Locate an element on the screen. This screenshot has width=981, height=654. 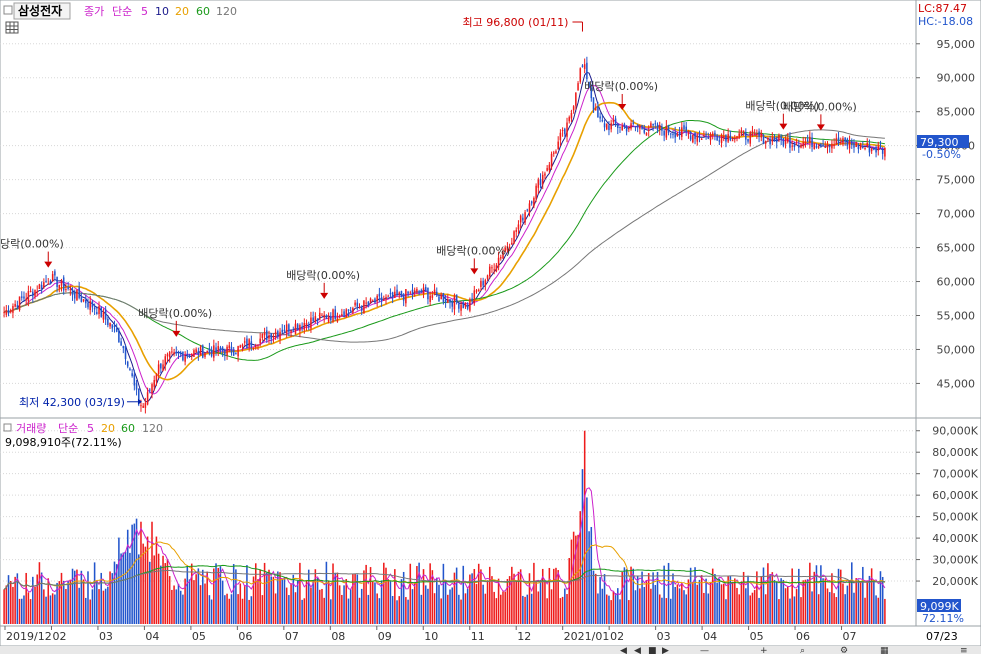
zoom-in-icon: + is located at coordinates (764, 650).